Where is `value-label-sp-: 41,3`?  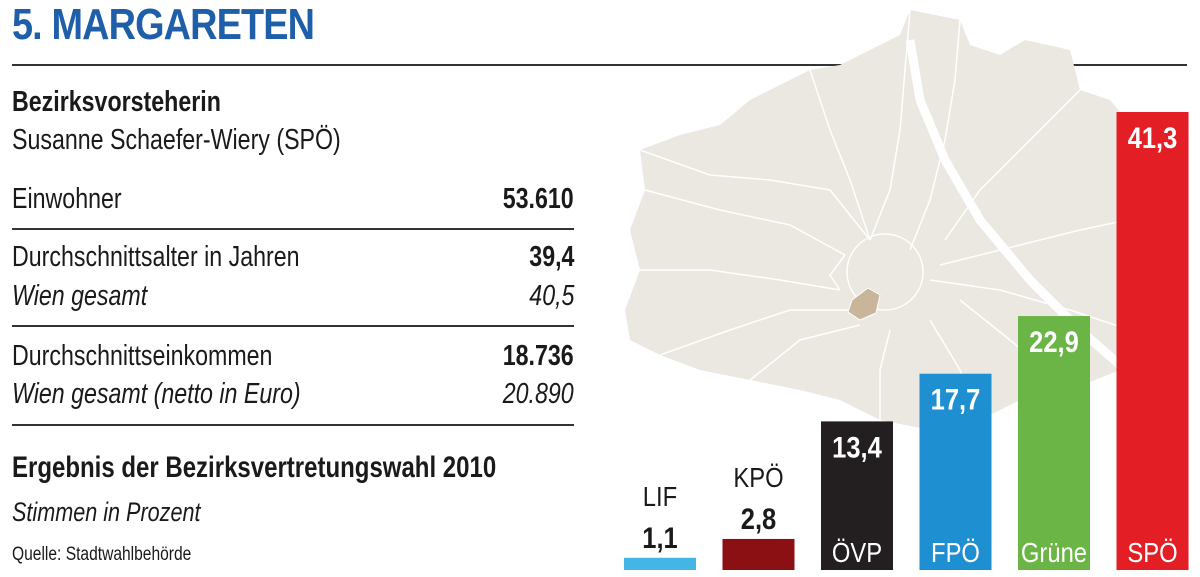 value-label-sp-: 41,3 is located at coordinates (1153, 137).